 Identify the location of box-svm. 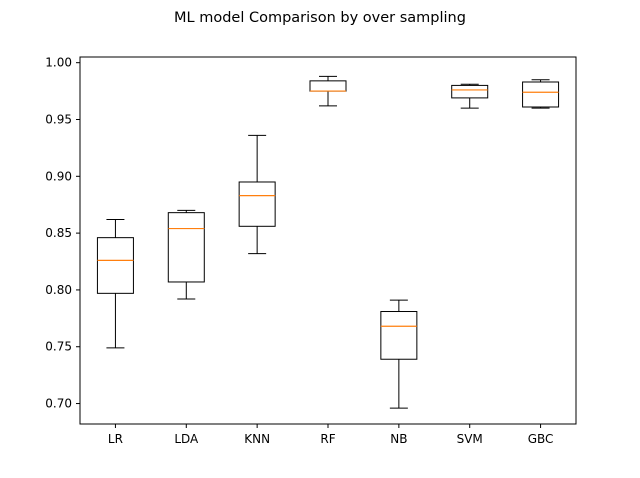
(470, 96).